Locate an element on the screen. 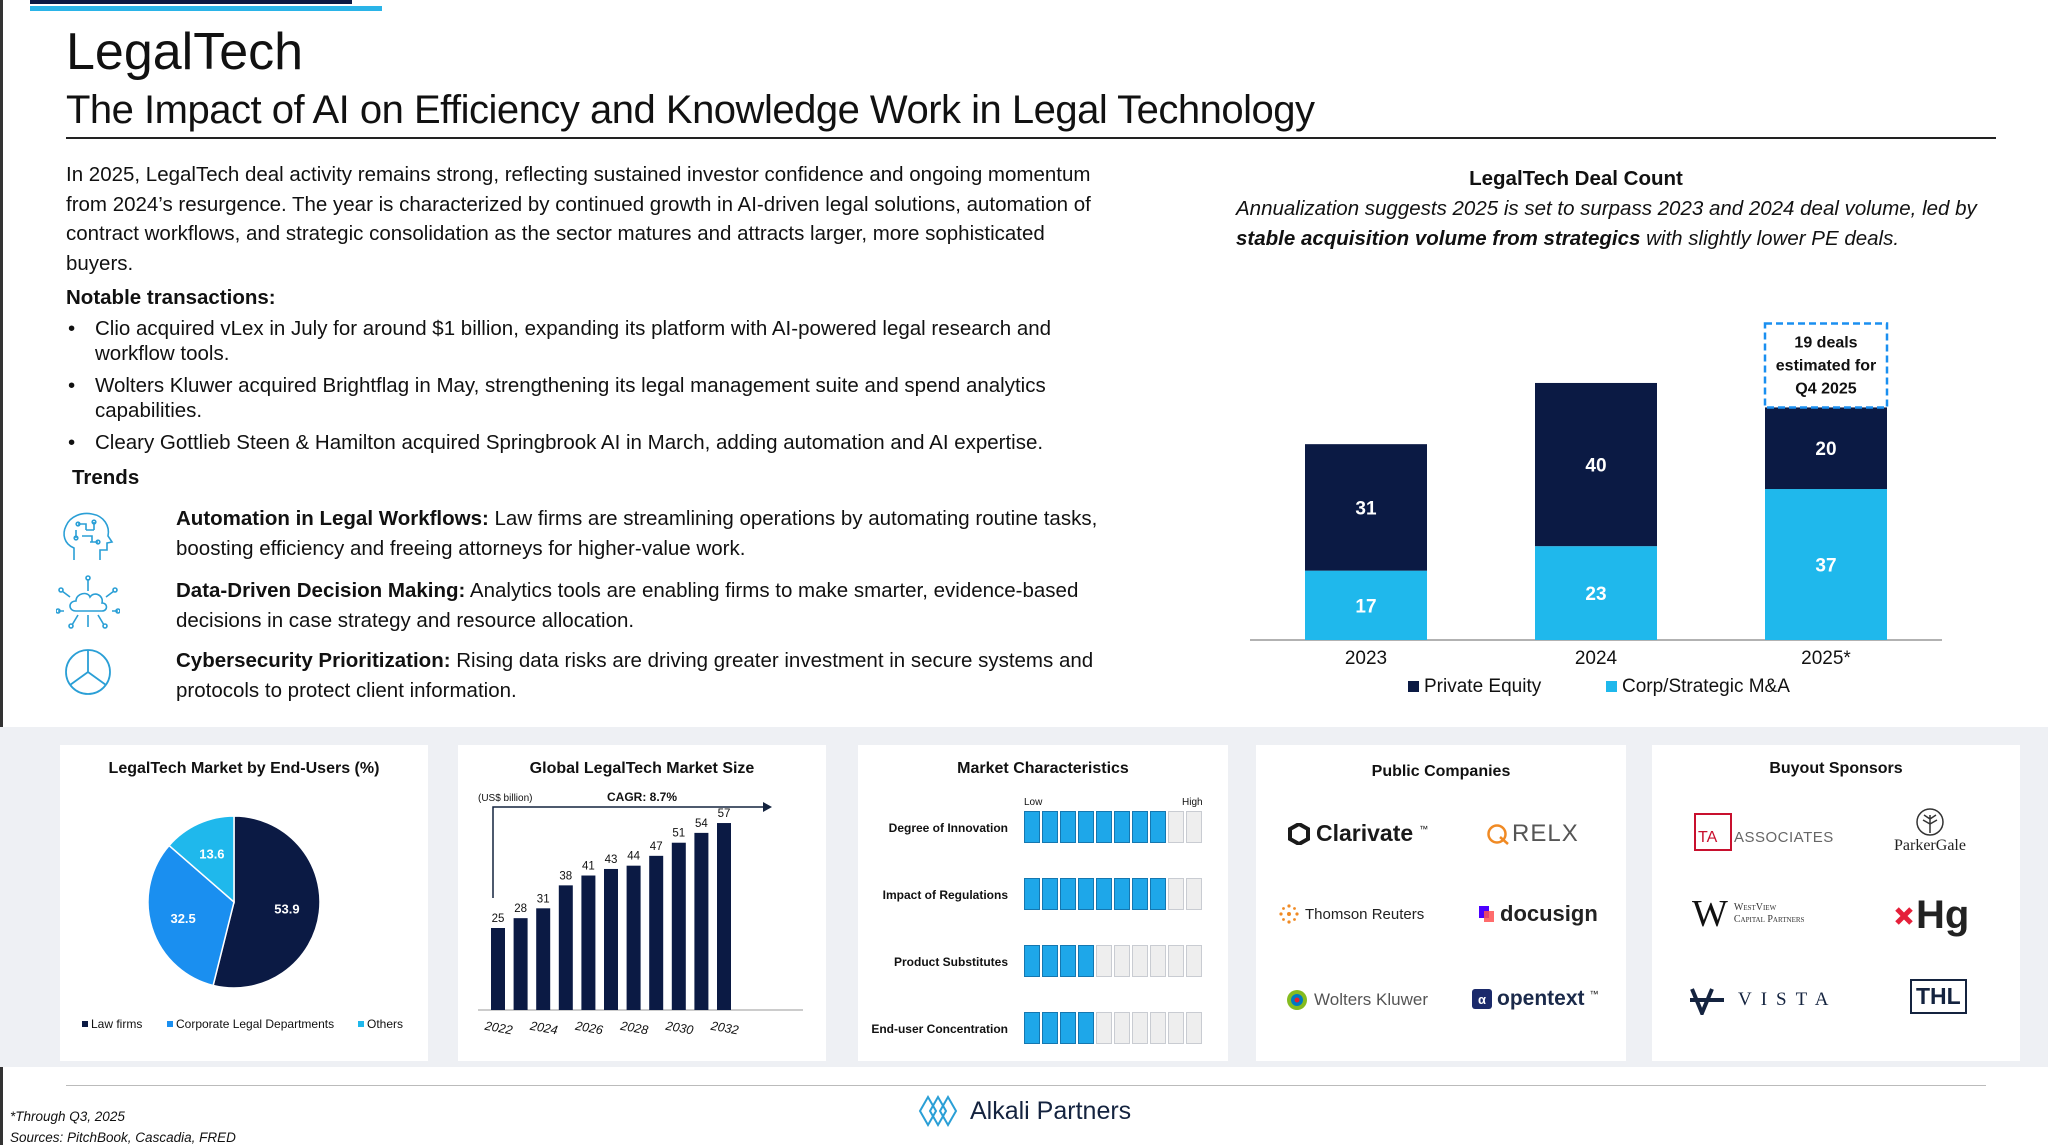 Image resolution: width=2048 pixels, height=1145 pixels. docusign-logo: docusign is located at coordinates (1538, 914).